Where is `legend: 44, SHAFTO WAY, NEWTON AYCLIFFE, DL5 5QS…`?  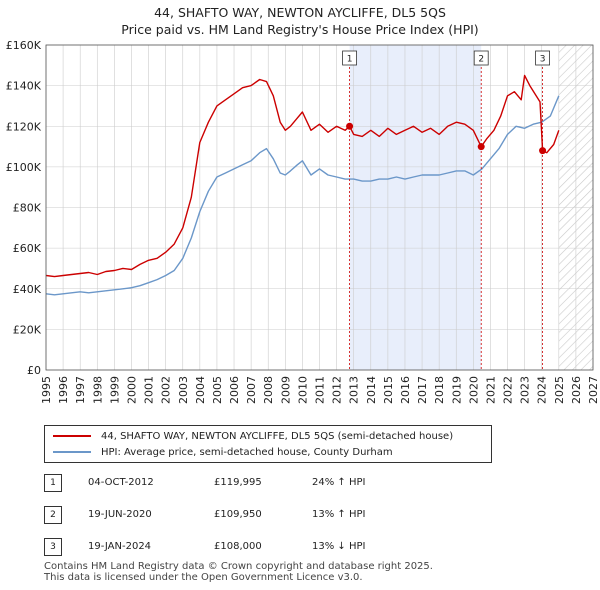 legend: 44, SHAFTO WAY, NEWTON AYCLIFFE, DL5 5QS… is located at coordinates (268, 444).